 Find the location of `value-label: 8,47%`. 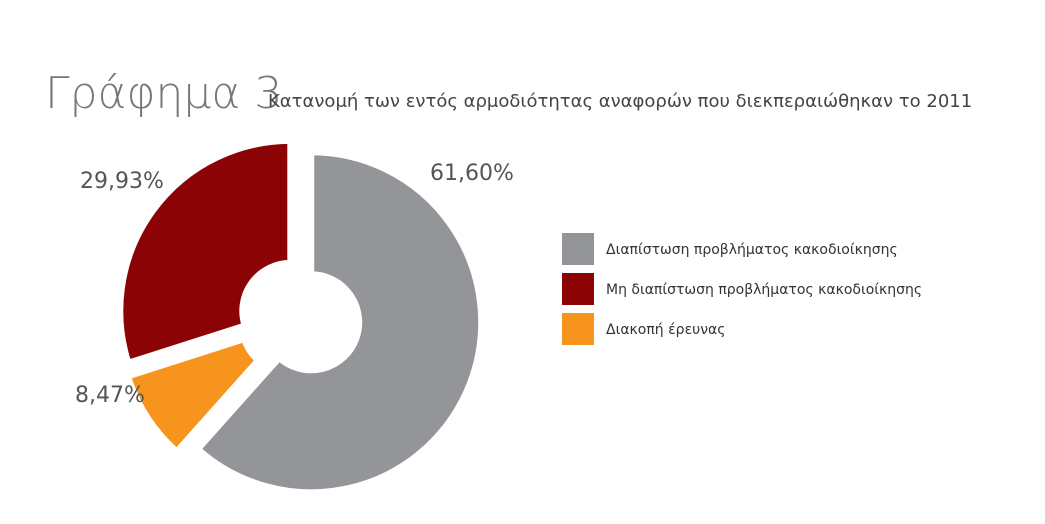

value-label: 8,47% is located at coordinates (110, 395).